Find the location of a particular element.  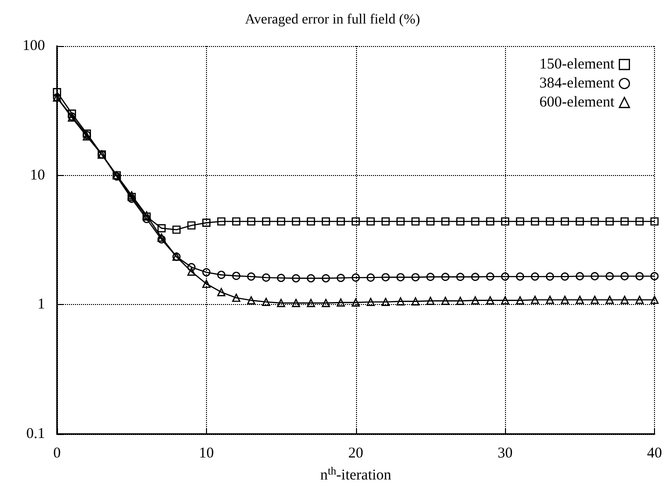

chart-title: Averaged error in full field (%) is located at coordinates (332, 20).